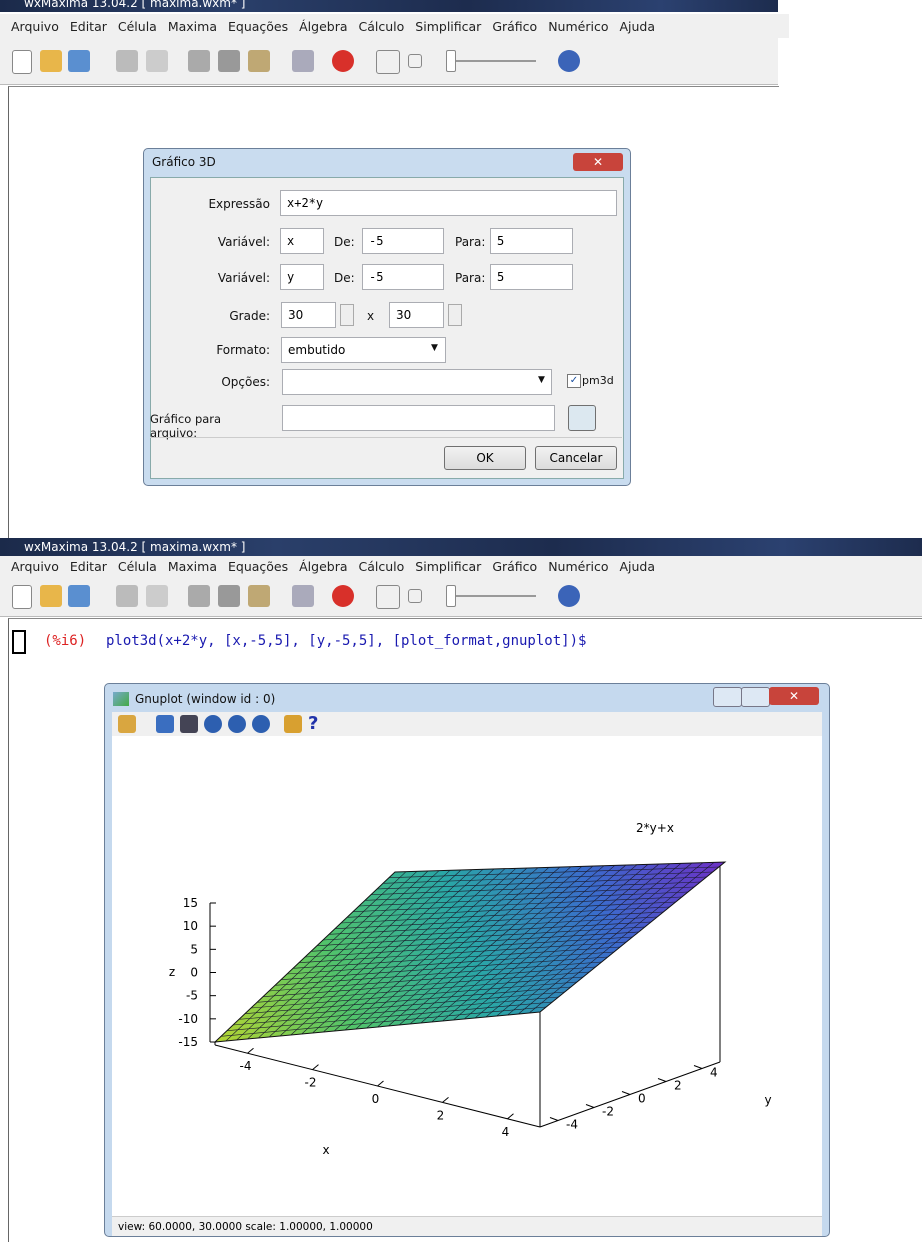  What do you see at coordinates (190, 903) in the screenshot?
I see `z-tick-label: 15` at bounding box center [190, 903].